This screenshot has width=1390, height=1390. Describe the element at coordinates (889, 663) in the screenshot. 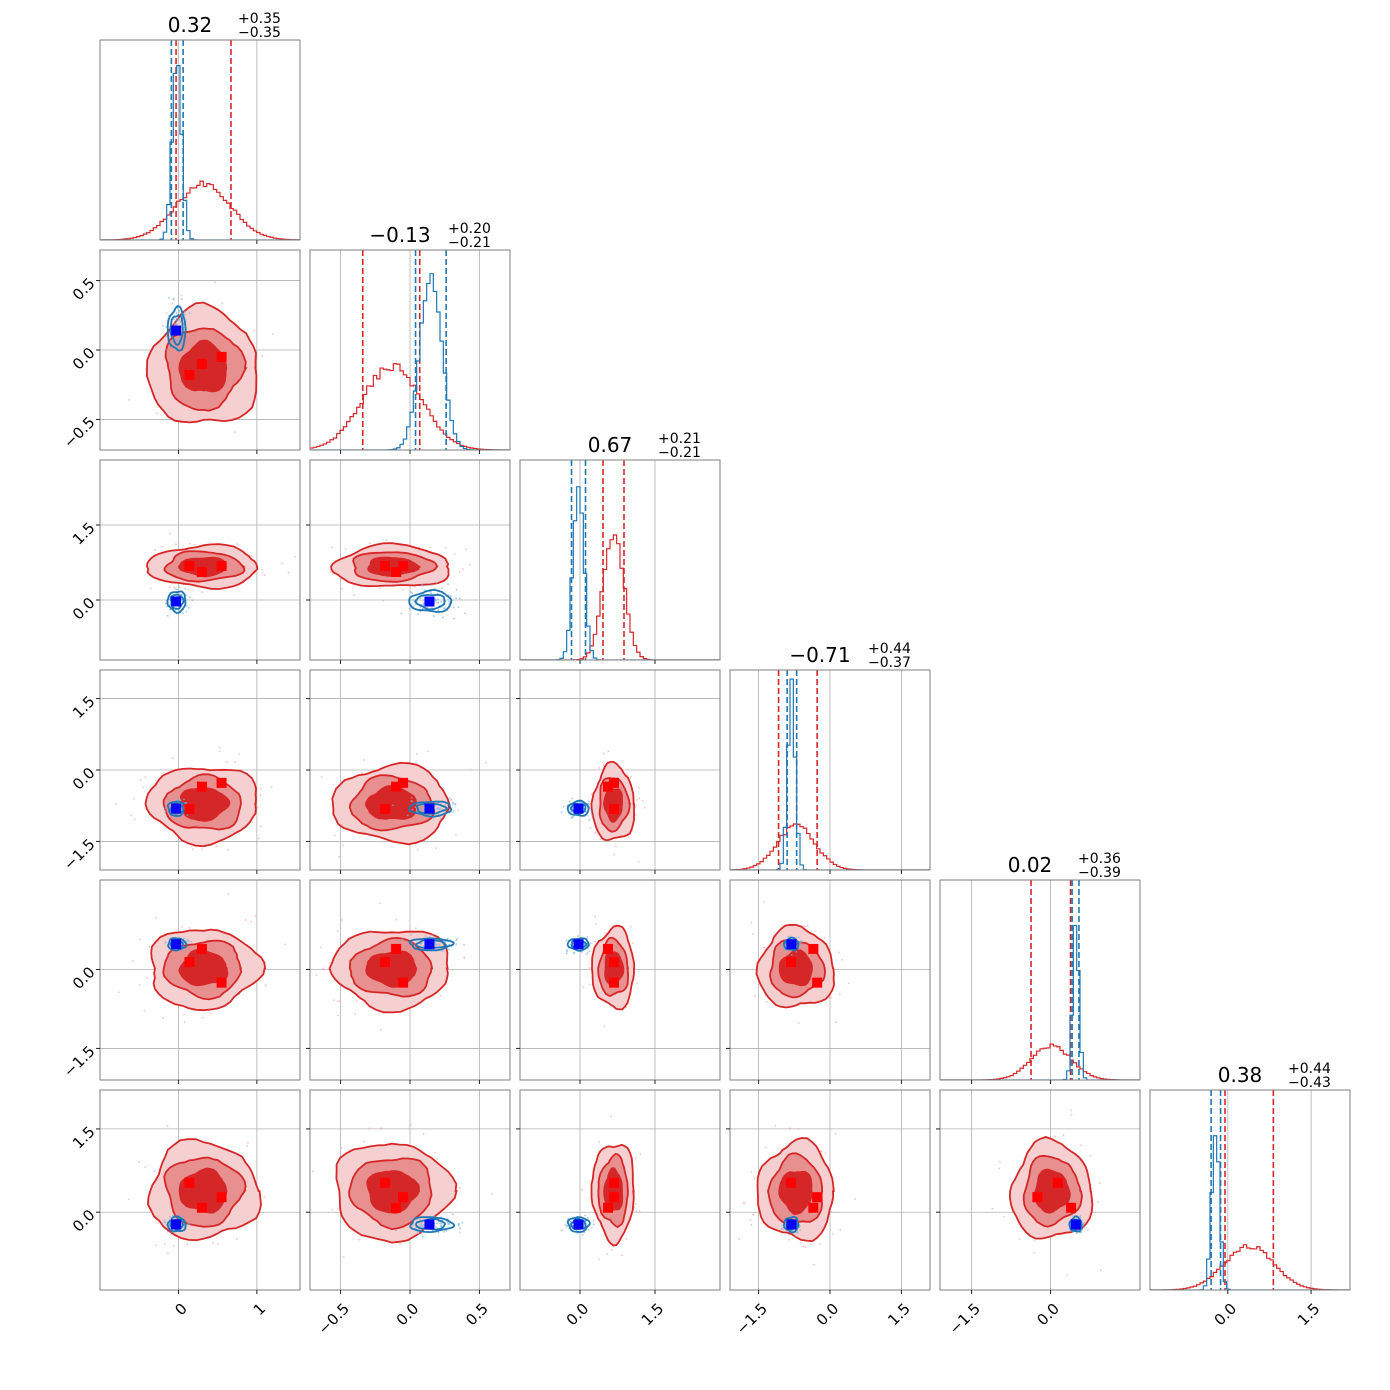

I see `title-minus: −0.37` at that location.